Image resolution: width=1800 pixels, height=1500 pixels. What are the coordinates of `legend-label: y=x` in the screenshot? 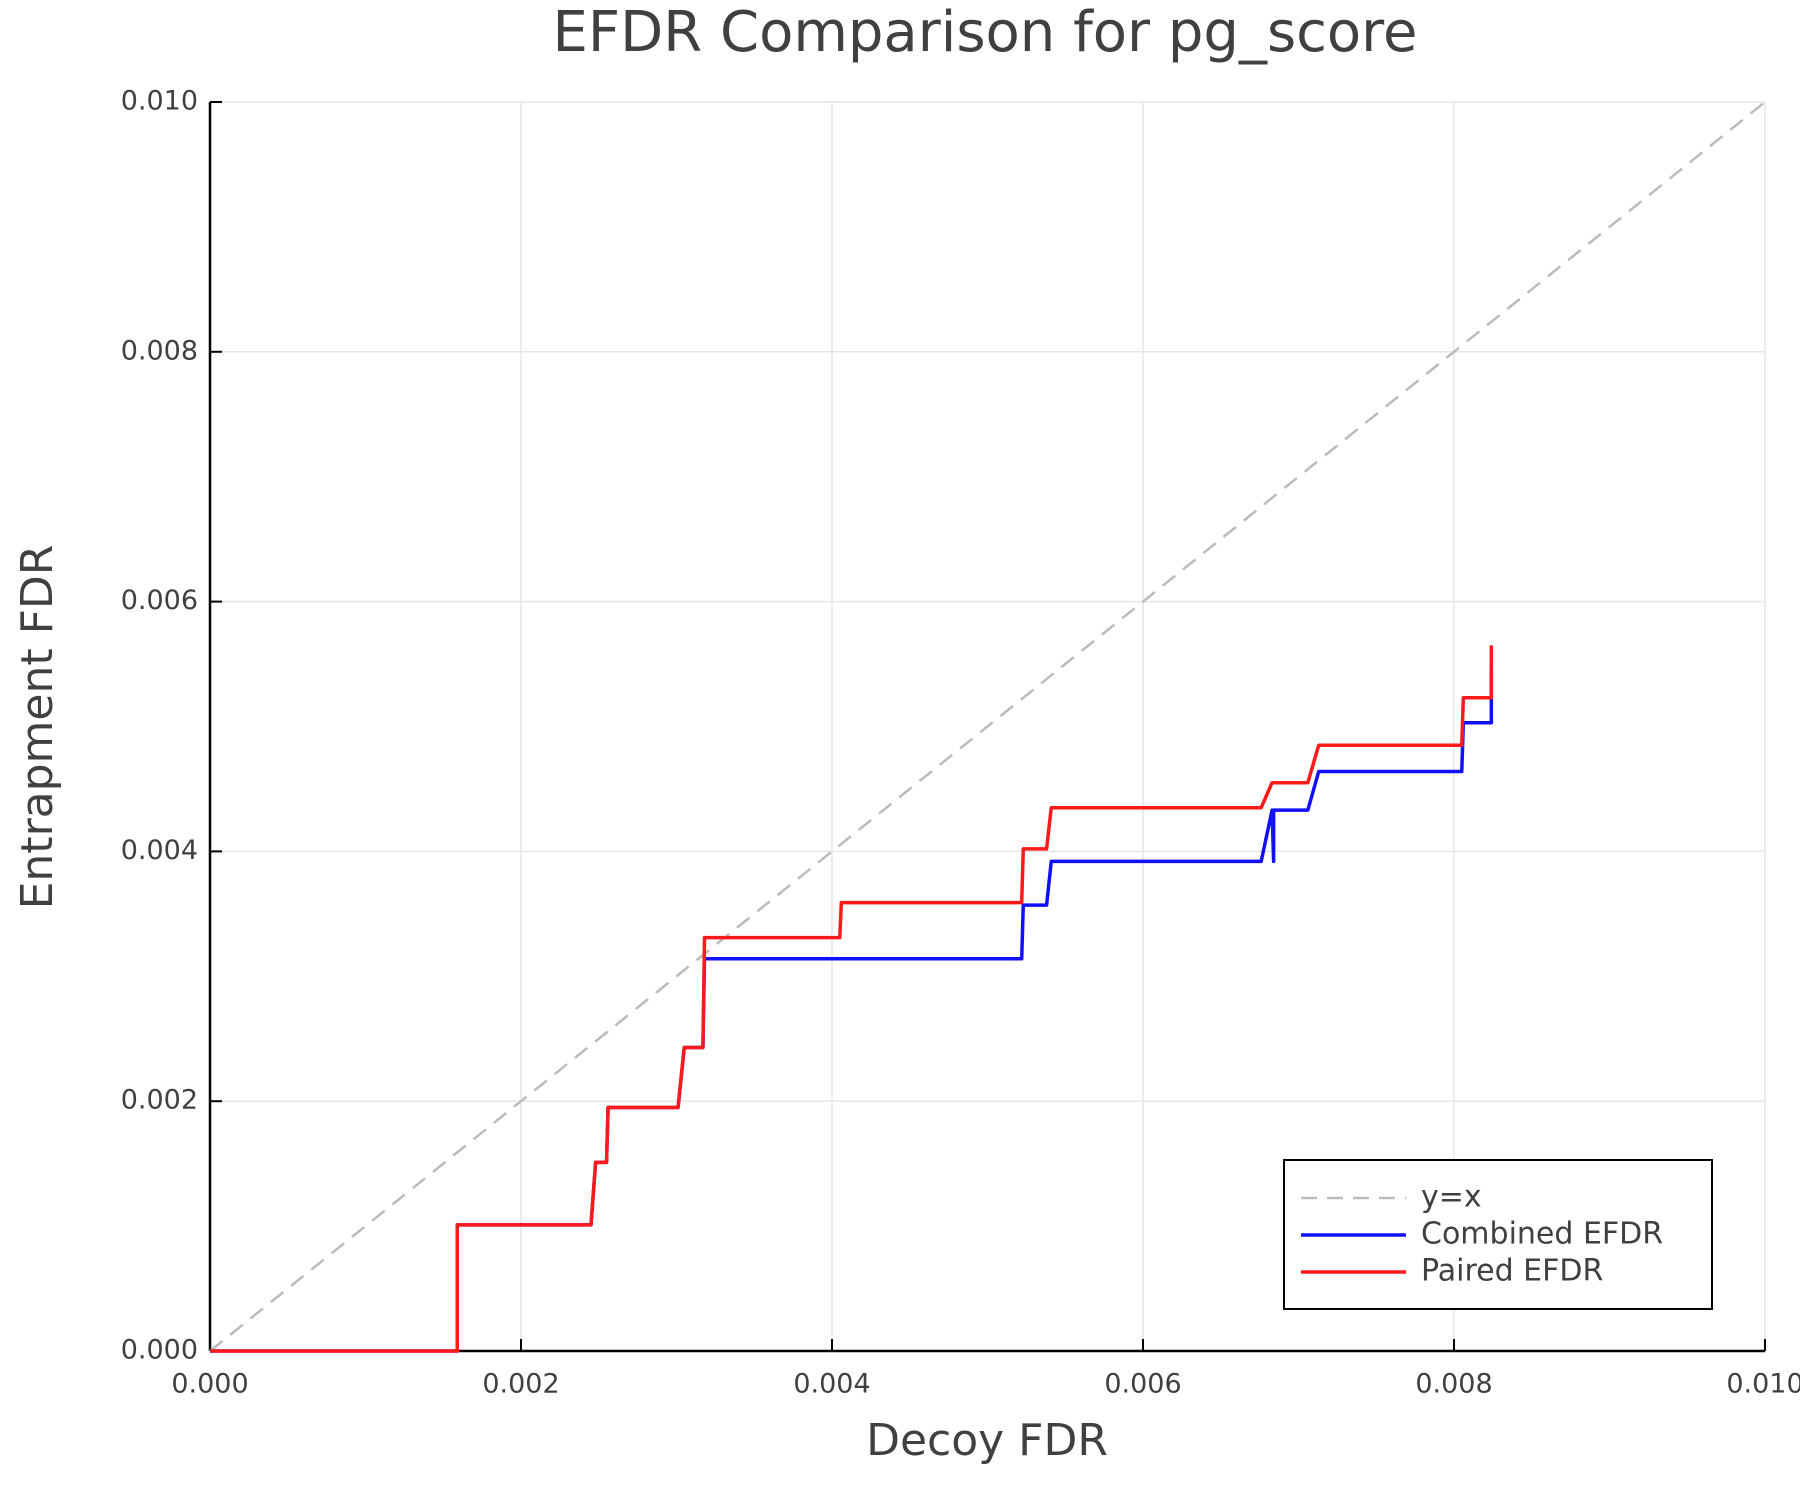 It's located at (1451, 1197).